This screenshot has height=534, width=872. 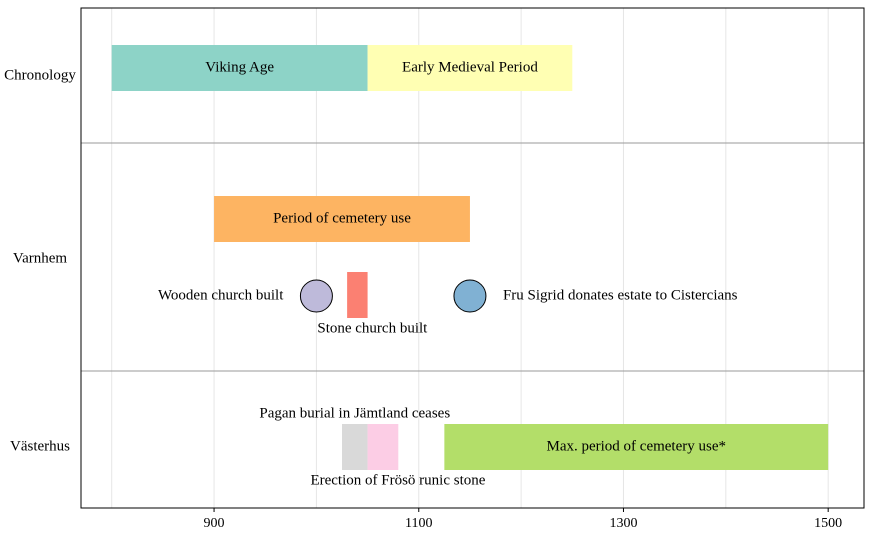 I want to click on row-label: Chronology, so click(x=40, y=75).